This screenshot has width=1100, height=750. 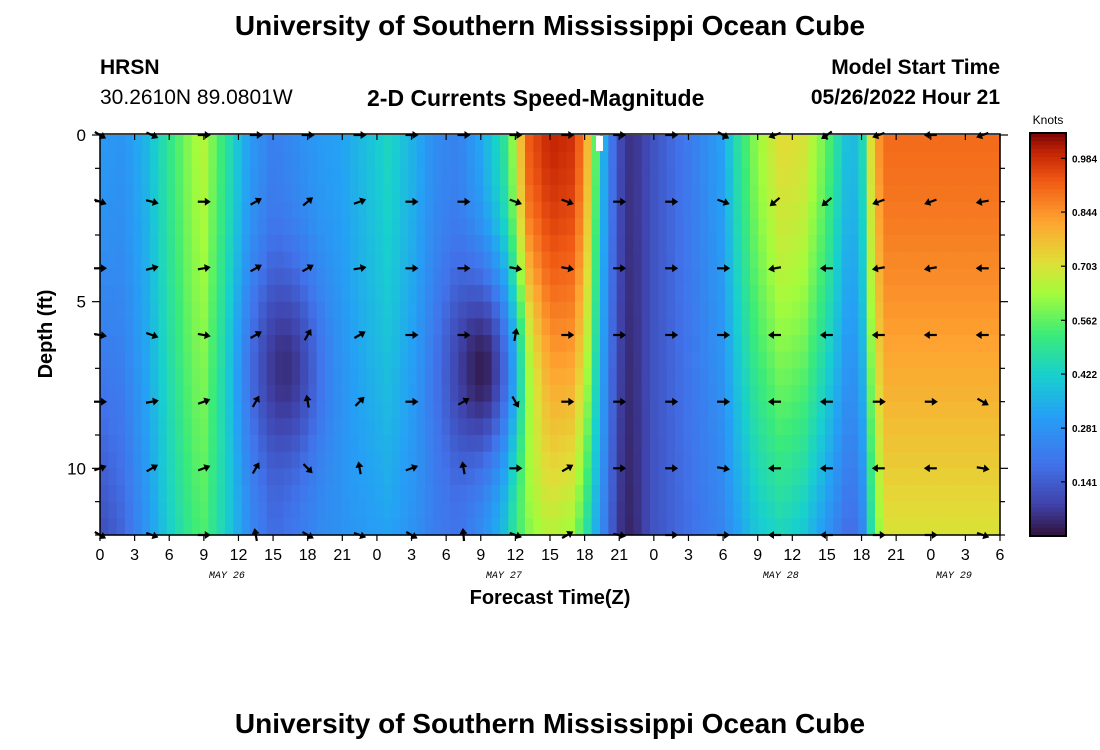 What do you see at coordinates (954, 576) in the screenshot?
I see `date-label: MAY 29` at bounding box center [954, 576].